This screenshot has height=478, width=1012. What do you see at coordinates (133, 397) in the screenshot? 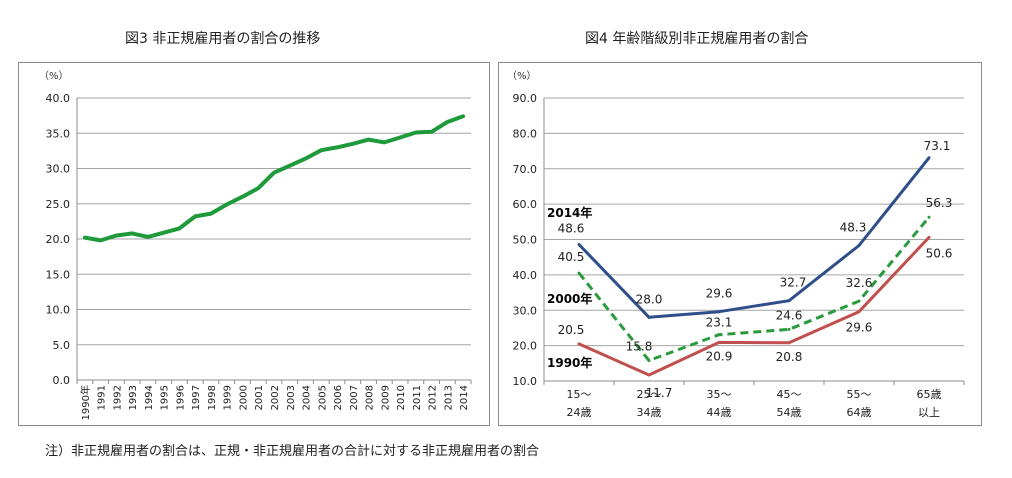
I see `x-tick-label: 1993` at bounding box center [133, 397].